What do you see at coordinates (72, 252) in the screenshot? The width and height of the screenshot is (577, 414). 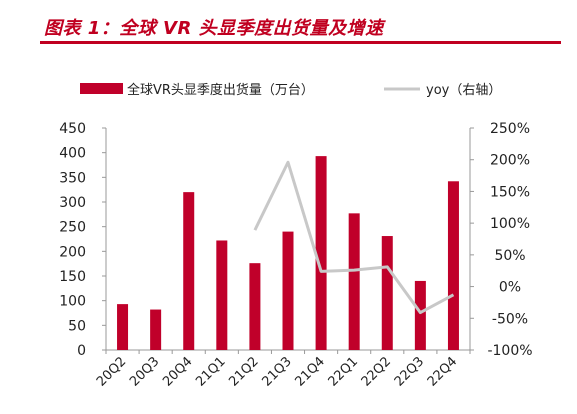 I see `left-tick-label: 200` at bounding box center [72, 252].